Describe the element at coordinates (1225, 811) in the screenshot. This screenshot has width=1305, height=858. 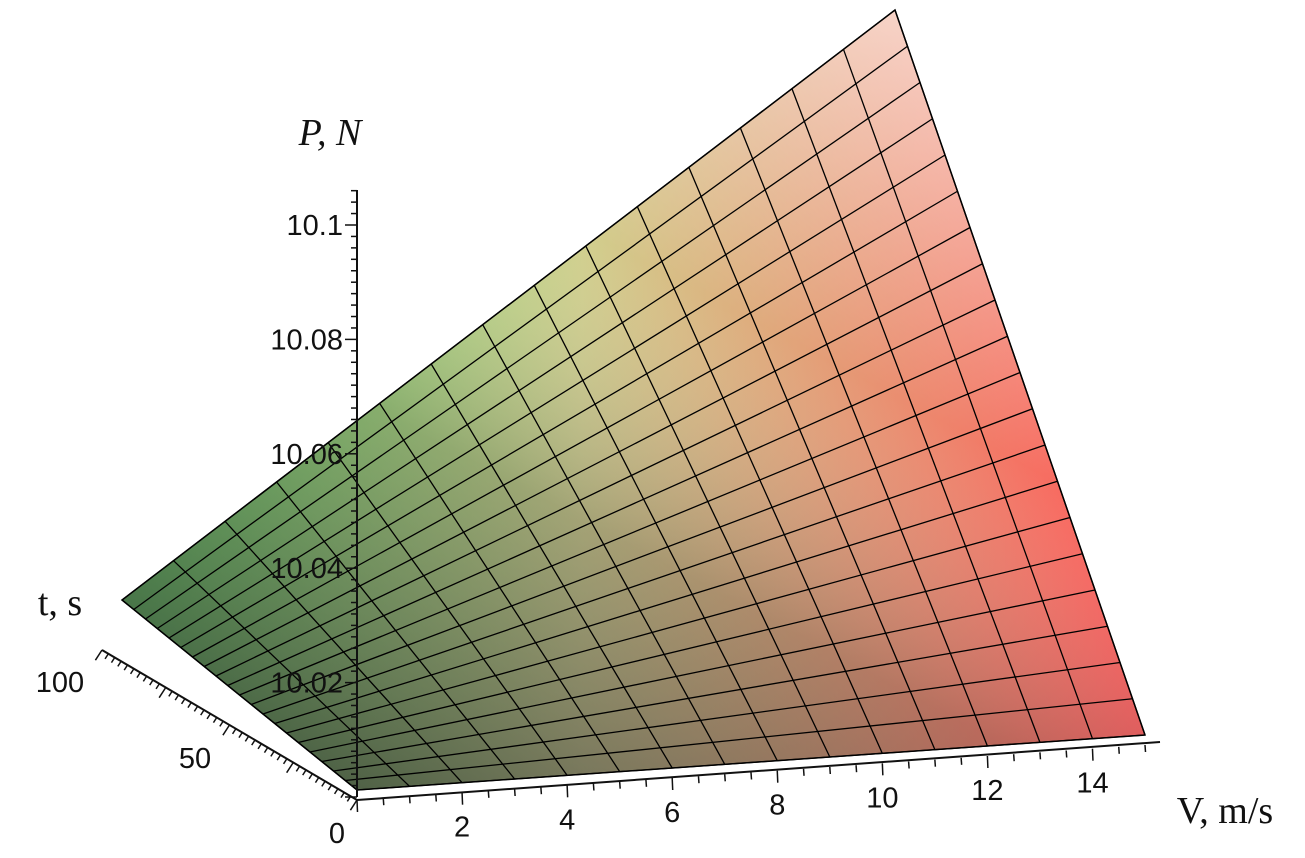
I see `v-axis-title: V, m/s` at that location.